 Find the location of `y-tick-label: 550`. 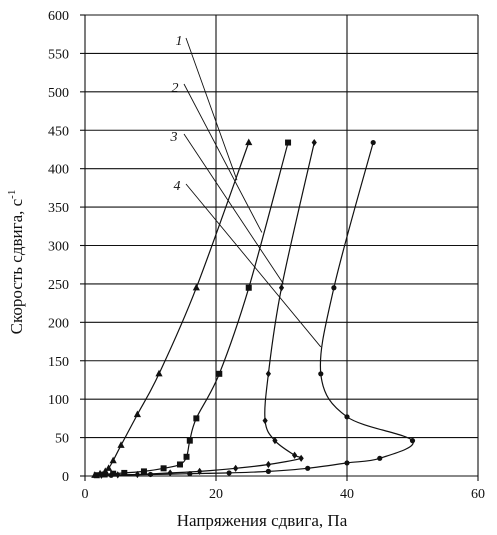

y-tick-label: 550 is located at coordinates (58, 54).